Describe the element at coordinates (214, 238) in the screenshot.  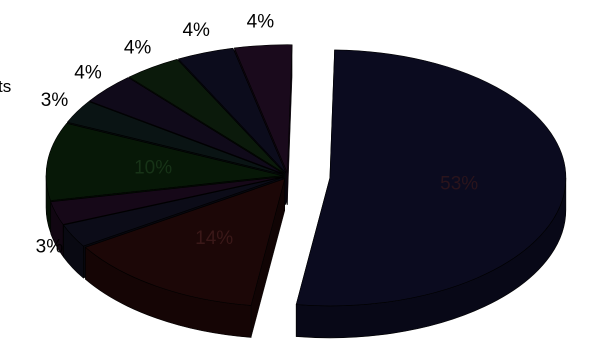
I see `pie-slice-label-2: 14%` at that location.